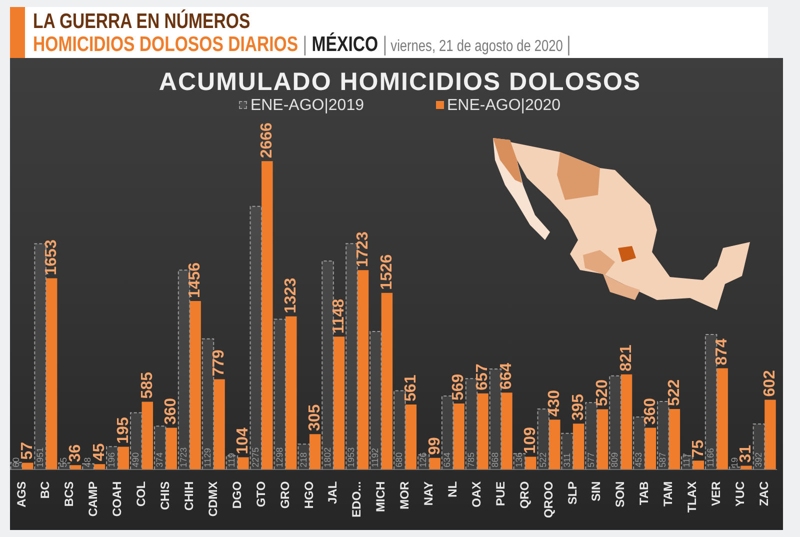 This screenshot has width=800, height=537. What do you see at coordinates (447, 460) in the screenshot?
I see `data-label: 634` at bounding box center [447, 460].